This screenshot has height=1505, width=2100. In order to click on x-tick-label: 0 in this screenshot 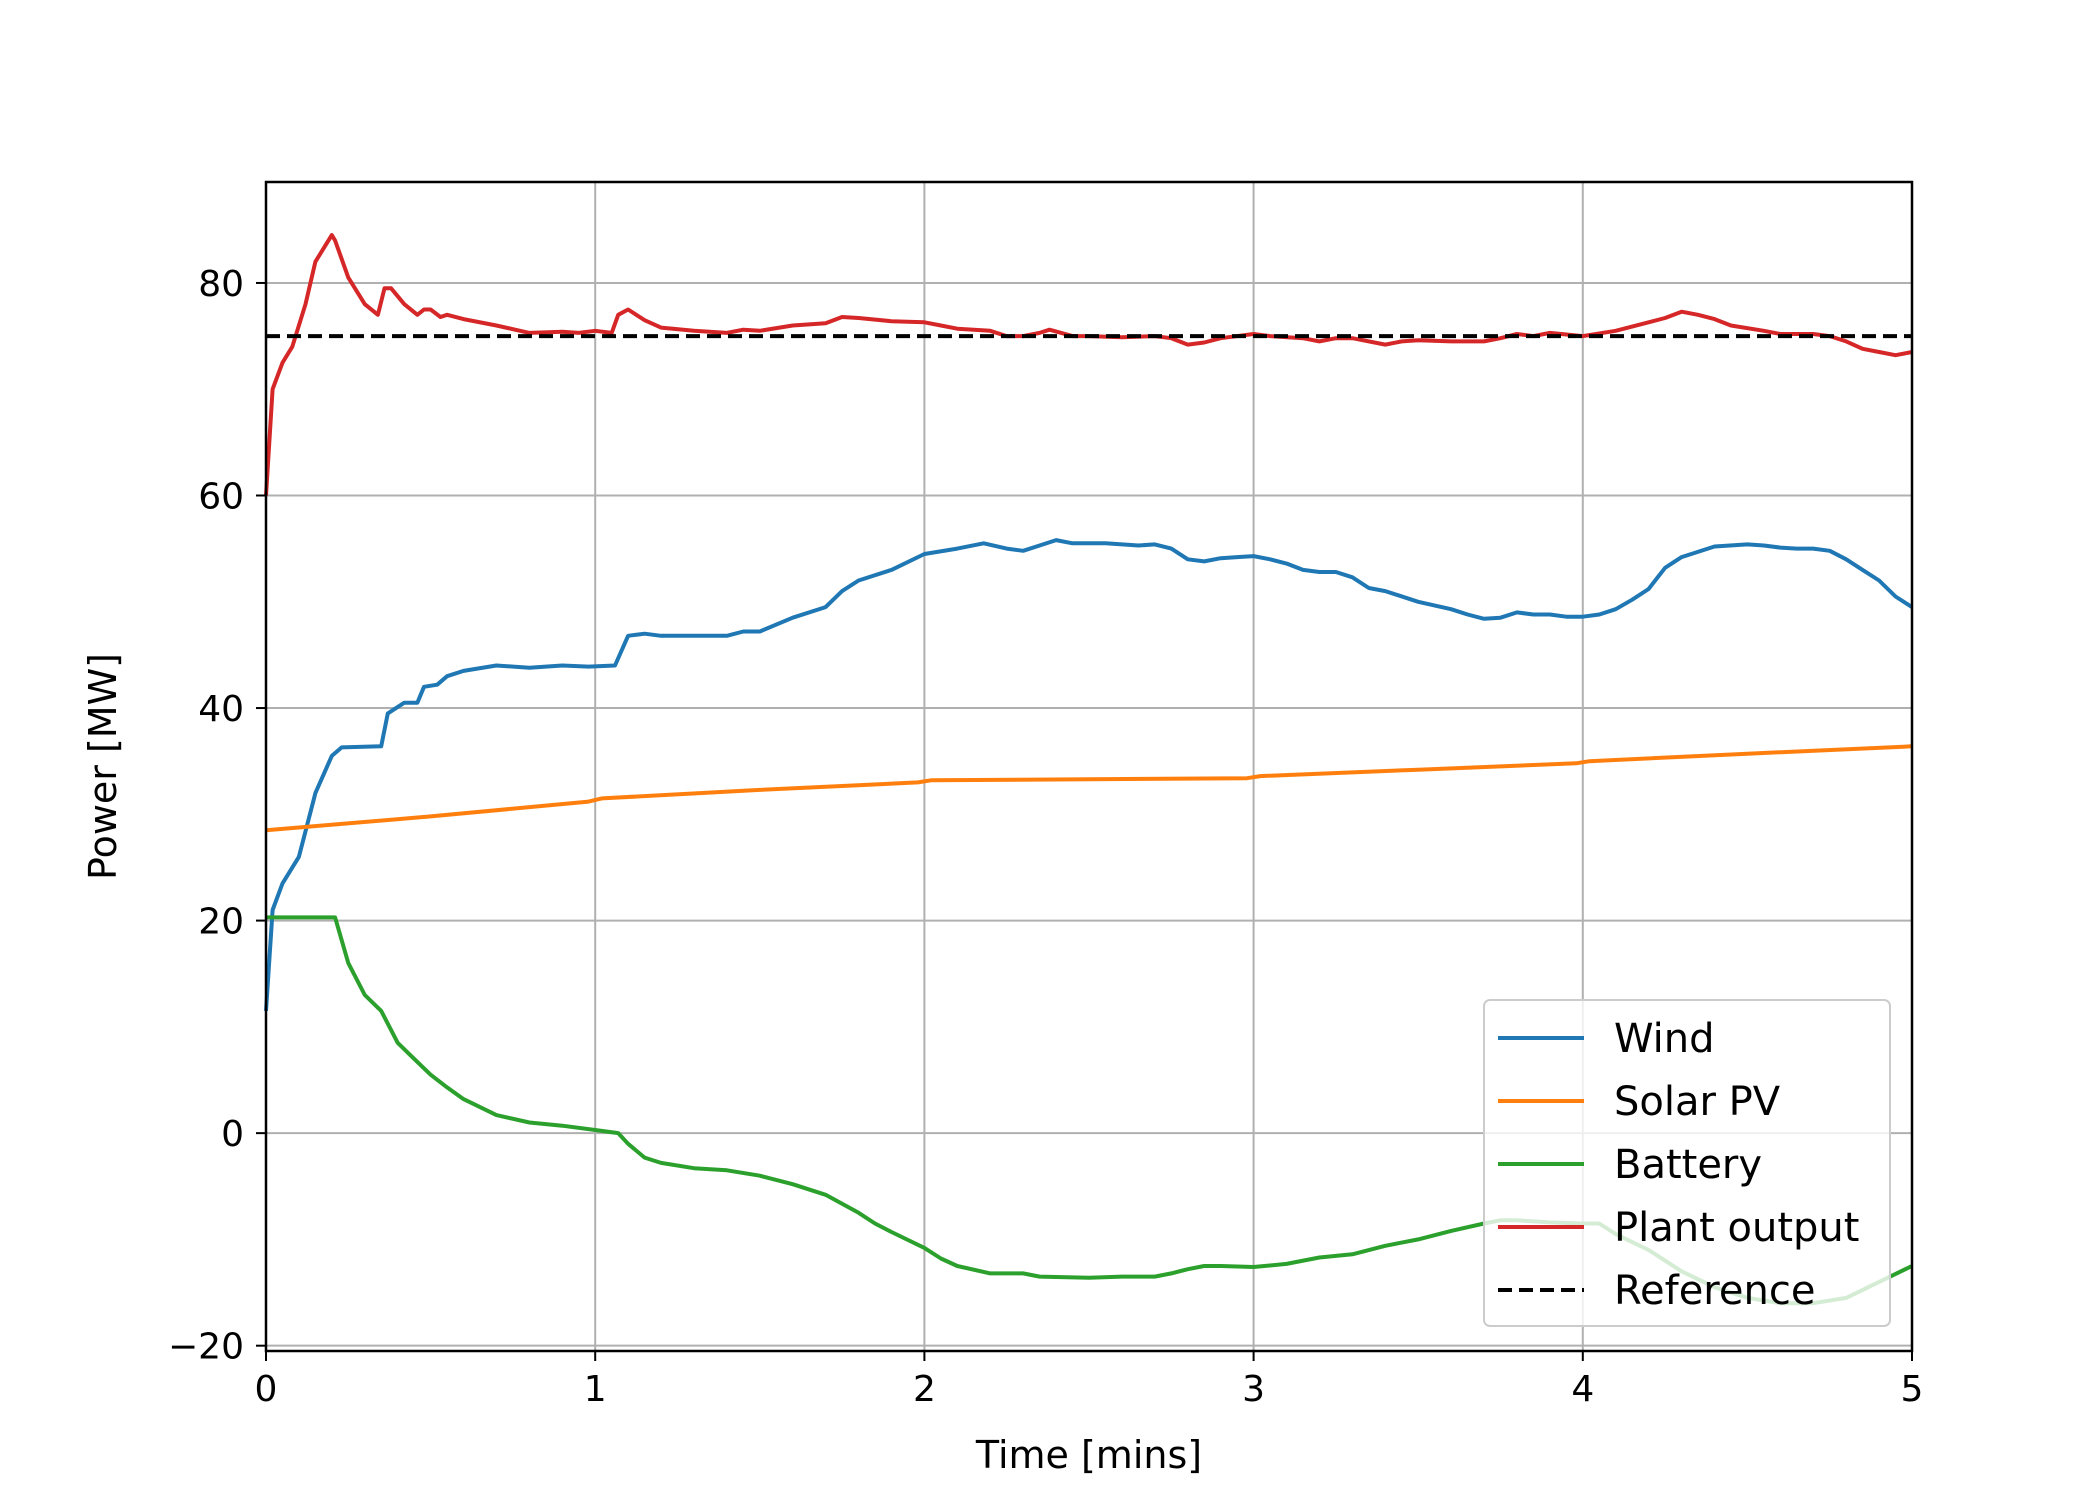, I will do `click(266, 1389)`.